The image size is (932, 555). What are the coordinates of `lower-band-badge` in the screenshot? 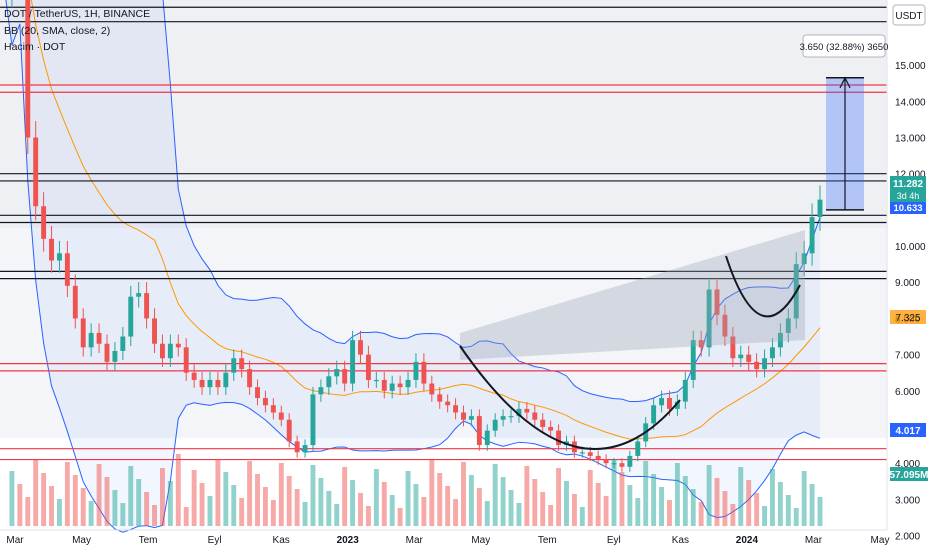 It's located at (908, 430).